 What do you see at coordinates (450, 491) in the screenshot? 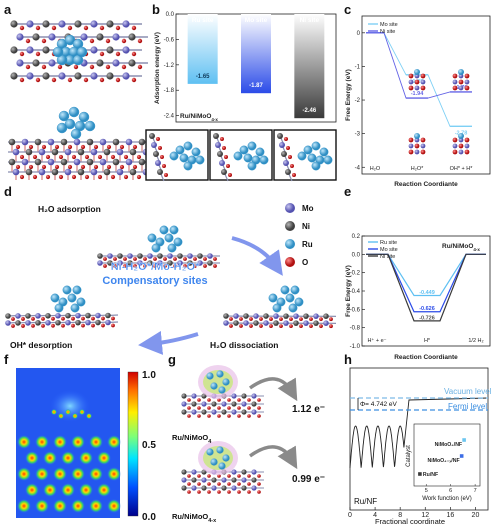
I see `inset-x-tick-label: 6` at bounding box center [450, 491].